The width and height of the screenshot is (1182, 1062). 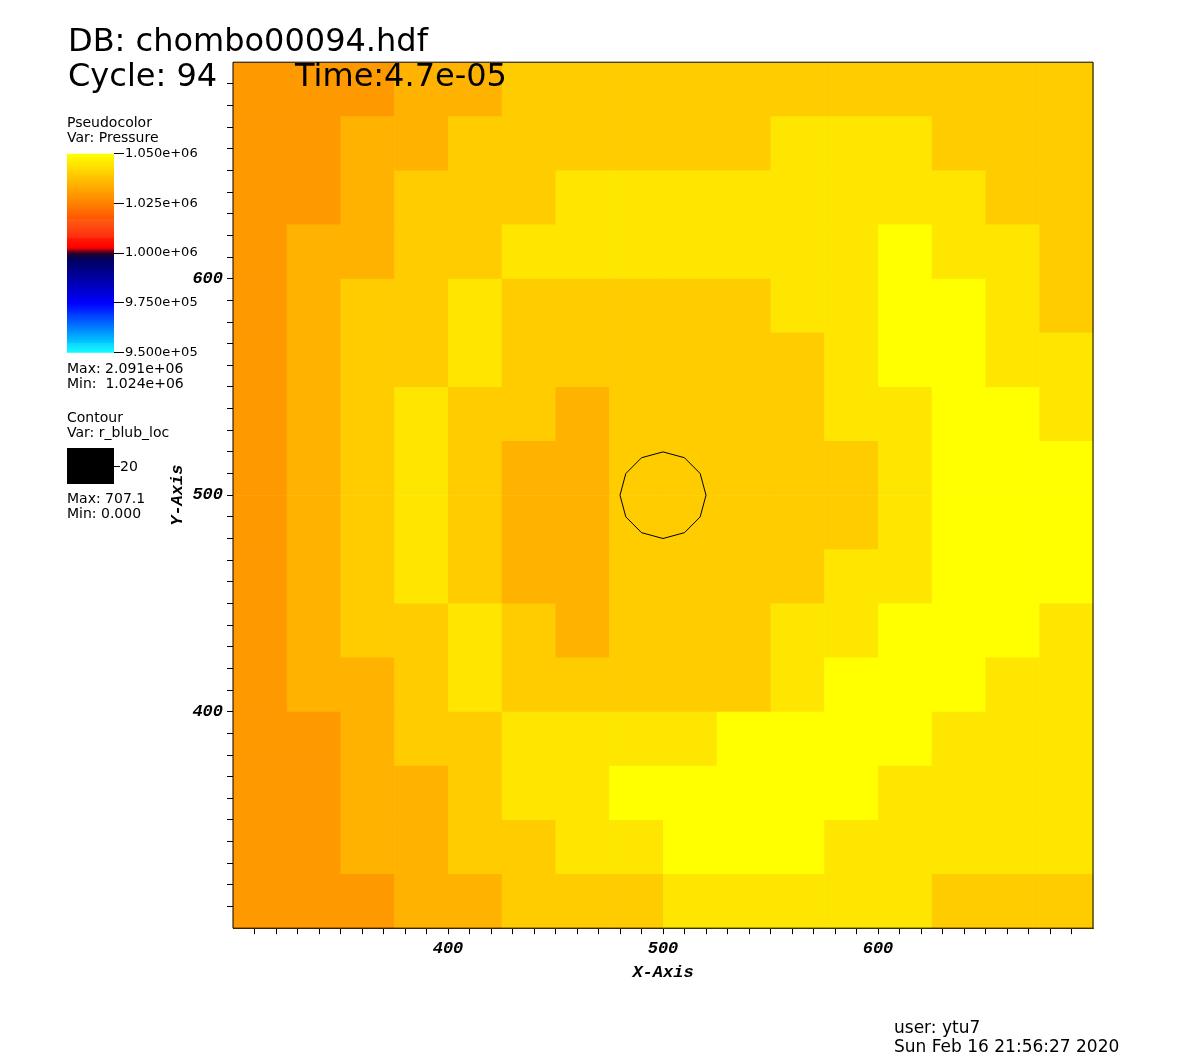 I want to click on text: Sun Feb 16 21:56:27 2020, so click(x=1007, y=1046).